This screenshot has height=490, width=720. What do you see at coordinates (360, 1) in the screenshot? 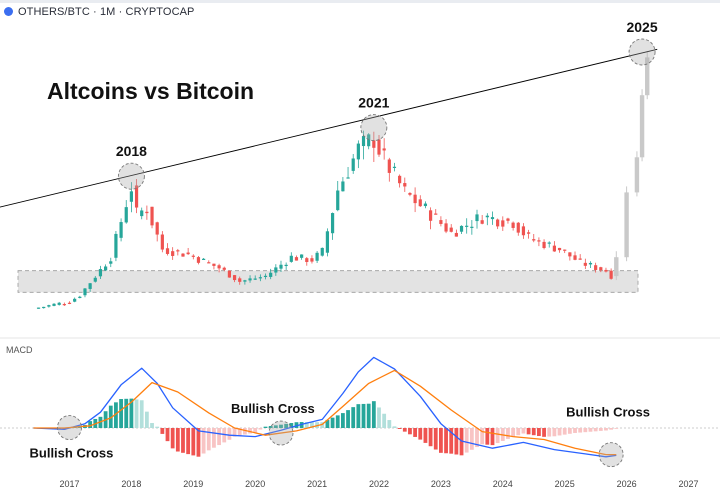
I see `top-border` at bounding box center [360, 1].